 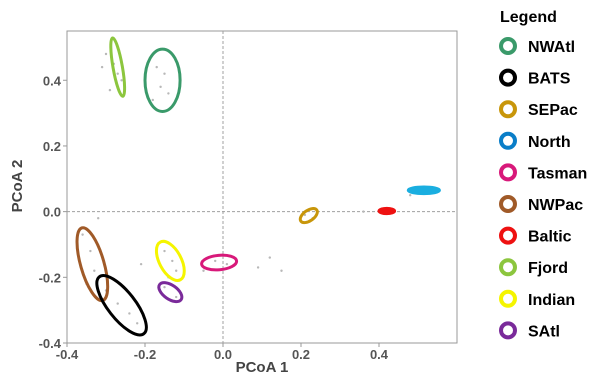 What do you see at coordinates (17, 186) in the screenshot?
I see `y-axis-title: PCoA 2` at bounding box center [17, 186].